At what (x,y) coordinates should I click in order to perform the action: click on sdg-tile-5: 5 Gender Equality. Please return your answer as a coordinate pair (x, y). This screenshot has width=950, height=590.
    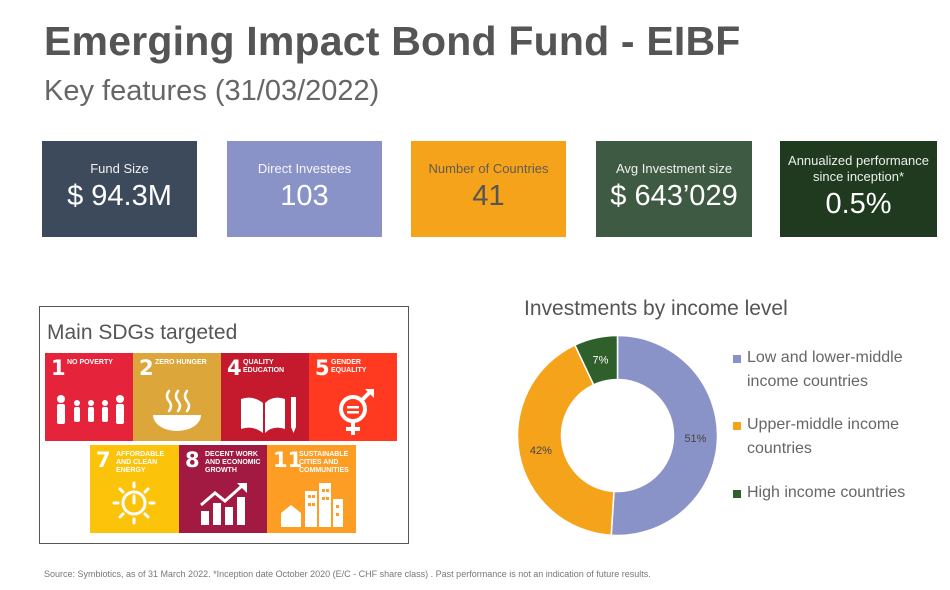
    Looking at the image, I should click on (353, 397).